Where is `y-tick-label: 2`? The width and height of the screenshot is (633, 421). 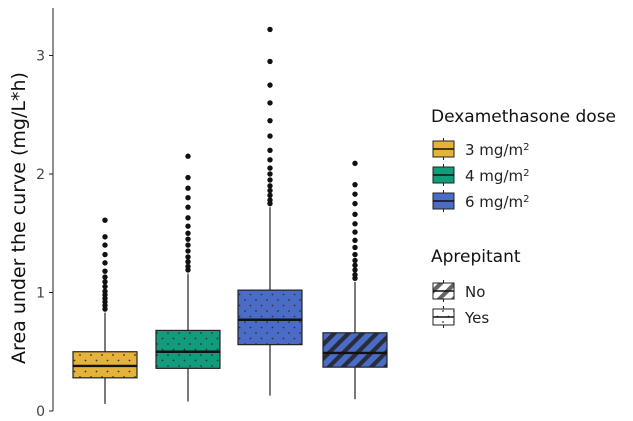 y-tick-label: 2 is located at coordinates (40, 175).